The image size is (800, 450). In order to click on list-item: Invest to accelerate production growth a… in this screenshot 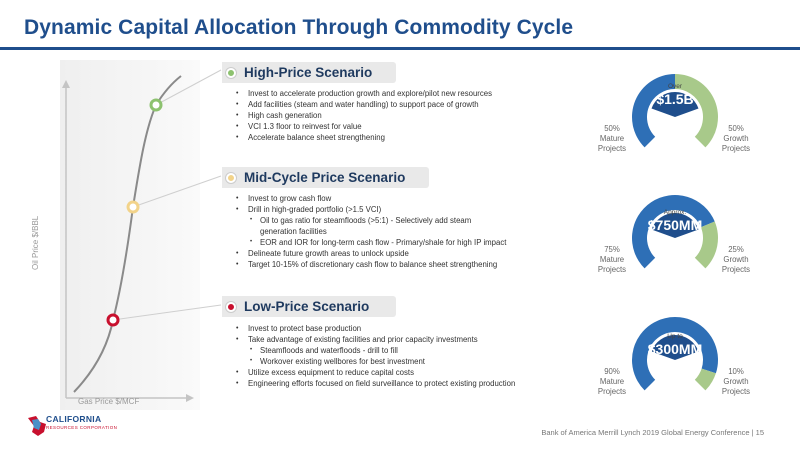, I will do `click(401, 93)`.